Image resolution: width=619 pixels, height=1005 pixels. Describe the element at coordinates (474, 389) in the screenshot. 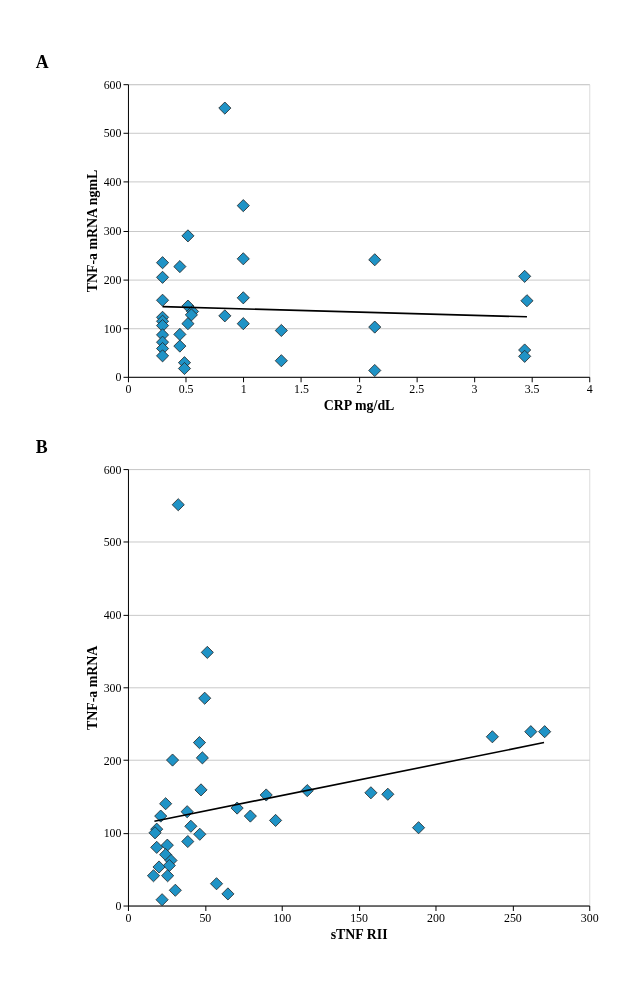

I see `x-tick-label: 3` at that location.